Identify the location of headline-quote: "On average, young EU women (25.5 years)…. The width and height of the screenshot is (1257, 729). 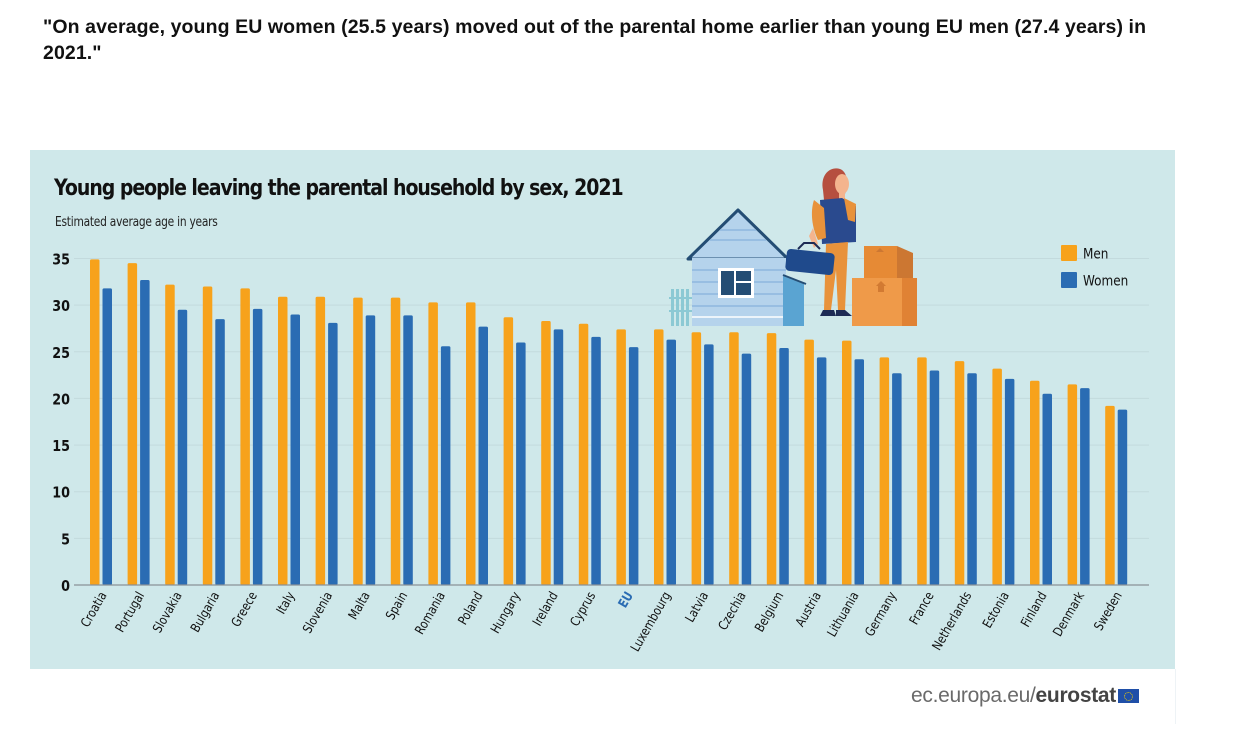
(595, 40).